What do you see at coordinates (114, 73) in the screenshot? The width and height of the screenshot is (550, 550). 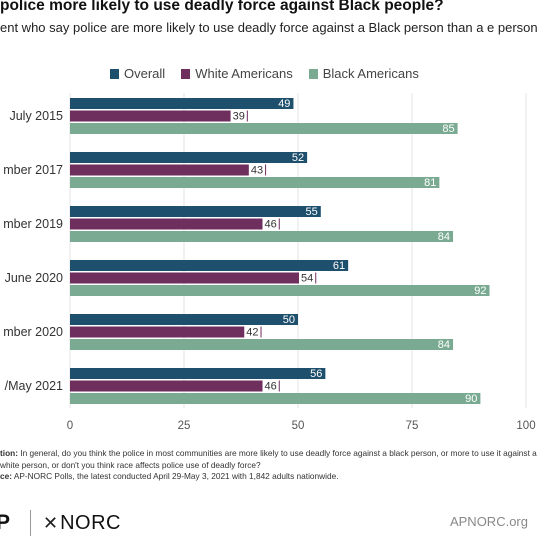 I see `legend-swatch-overall` at bounding box center [114, 73].